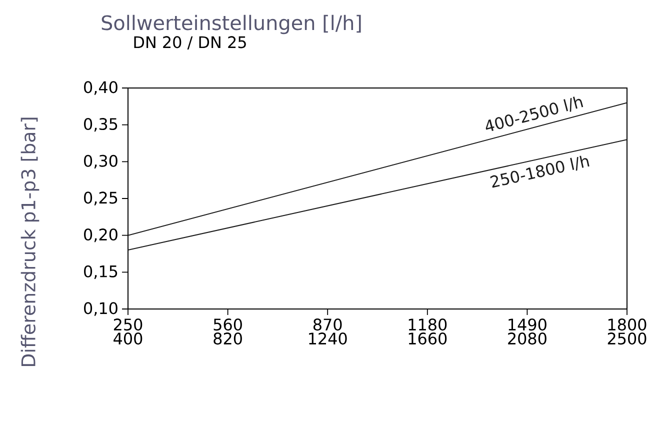  I want to click on x2-tick-label: 2080, so click(527, 338).